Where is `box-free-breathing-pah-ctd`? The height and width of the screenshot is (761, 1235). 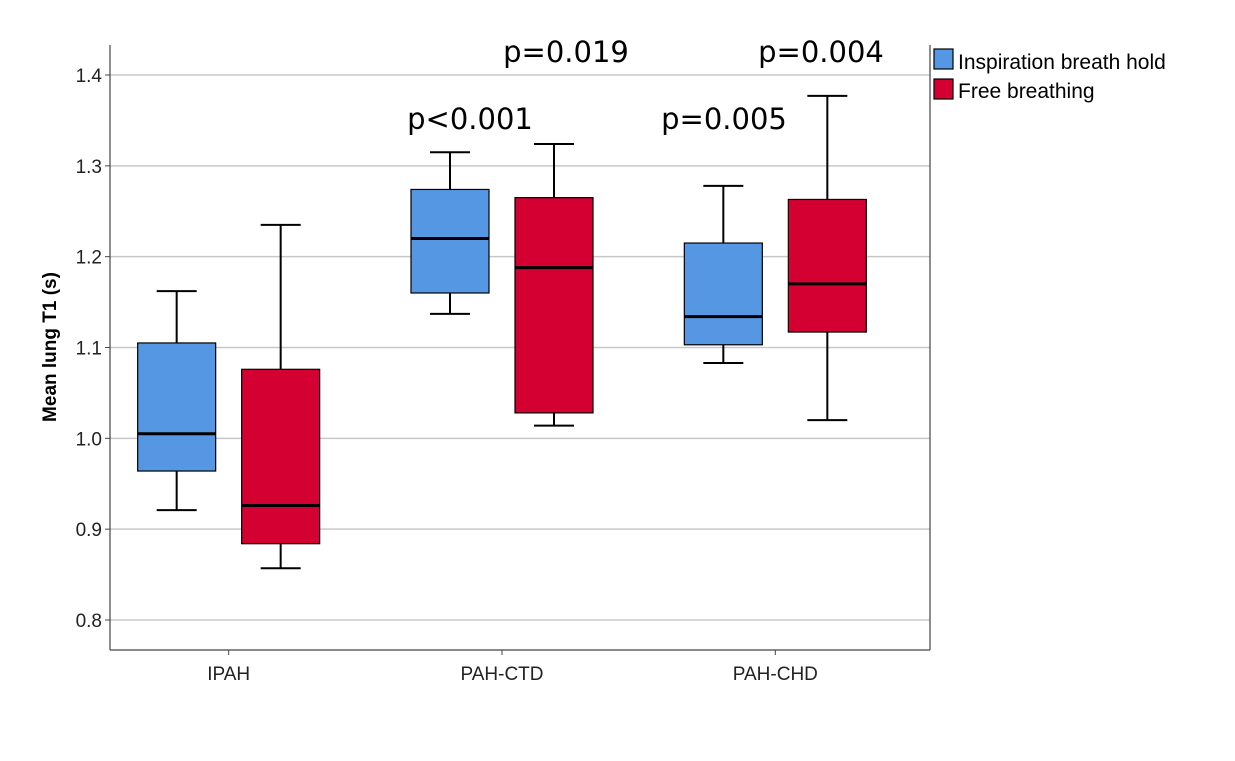
box-free-breathing-pah-ctd is located at coordinates (554, 285).